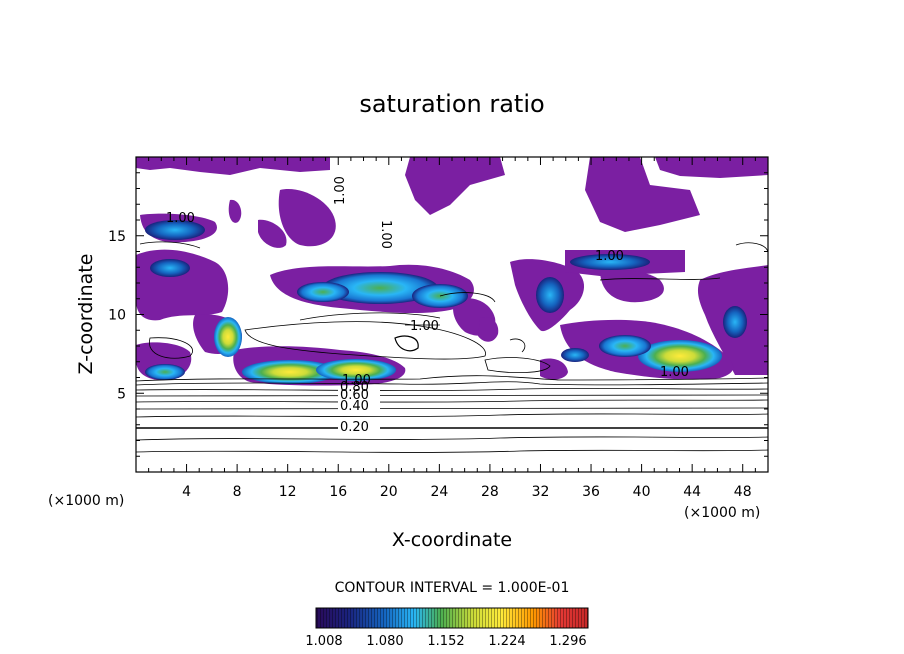 This screenshot has height=654, width=904. Describe the element at coordinates (591, 492) in the screenshot. I see `x-tick-label: 36` at that location.